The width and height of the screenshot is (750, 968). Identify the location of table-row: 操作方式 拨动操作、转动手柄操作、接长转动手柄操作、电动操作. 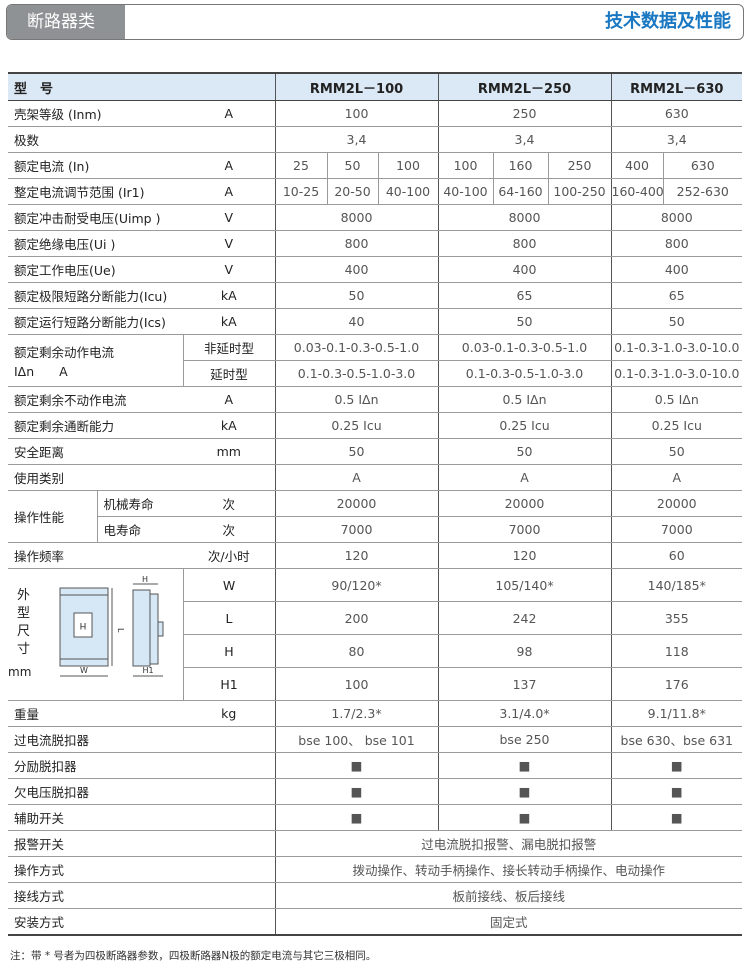
(375, 869).